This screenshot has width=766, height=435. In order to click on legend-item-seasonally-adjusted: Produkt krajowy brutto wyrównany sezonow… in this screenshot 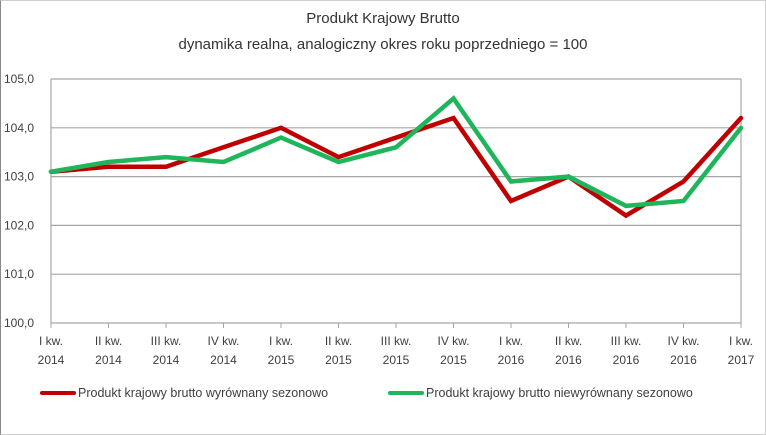, I will do `click(184, 393)`.